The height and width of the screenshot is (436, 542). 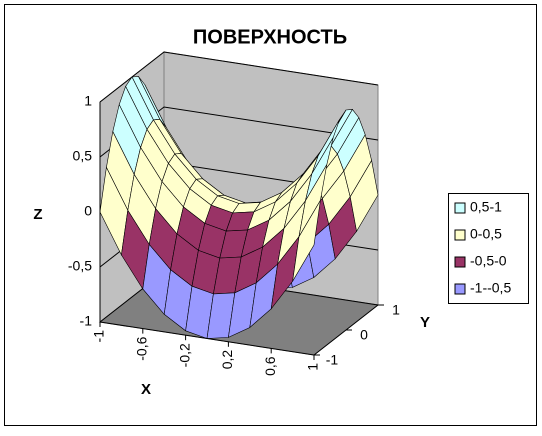 I want to click on x-tick-label: 0,6, so click(x=270, y=366).